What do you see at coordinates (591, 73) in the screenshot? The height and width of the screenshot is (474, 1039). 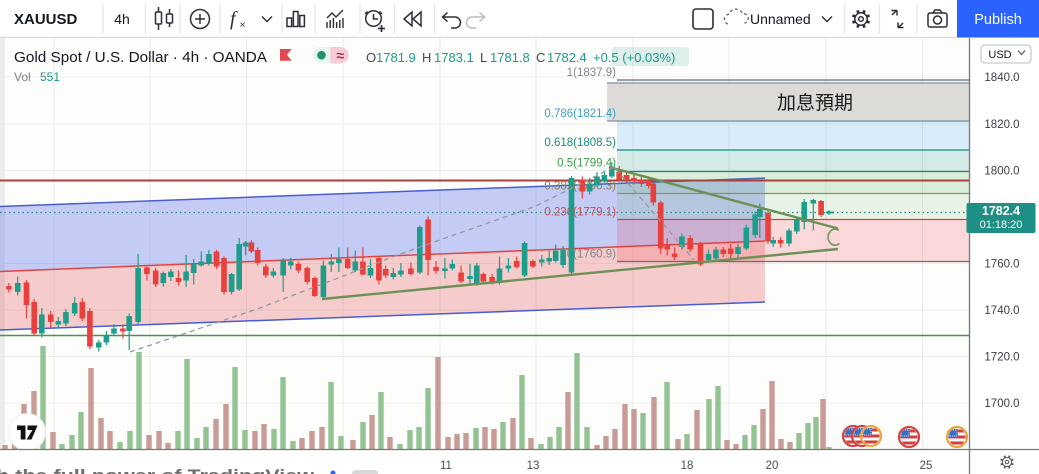 I see `svg-text: 1(1837.9)` at bounding box center [591, 73].